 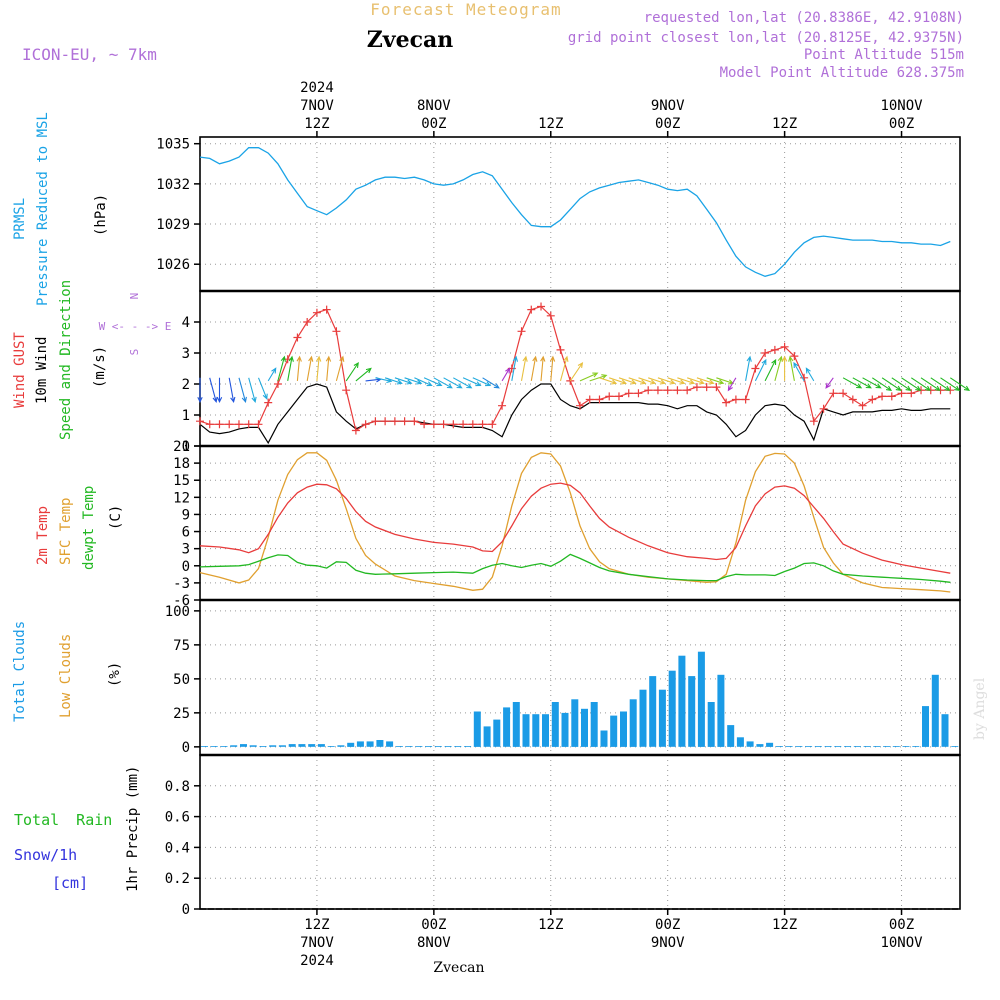 I want to click on pressure-label-unit: (hPa), so click(x=101, y=215).